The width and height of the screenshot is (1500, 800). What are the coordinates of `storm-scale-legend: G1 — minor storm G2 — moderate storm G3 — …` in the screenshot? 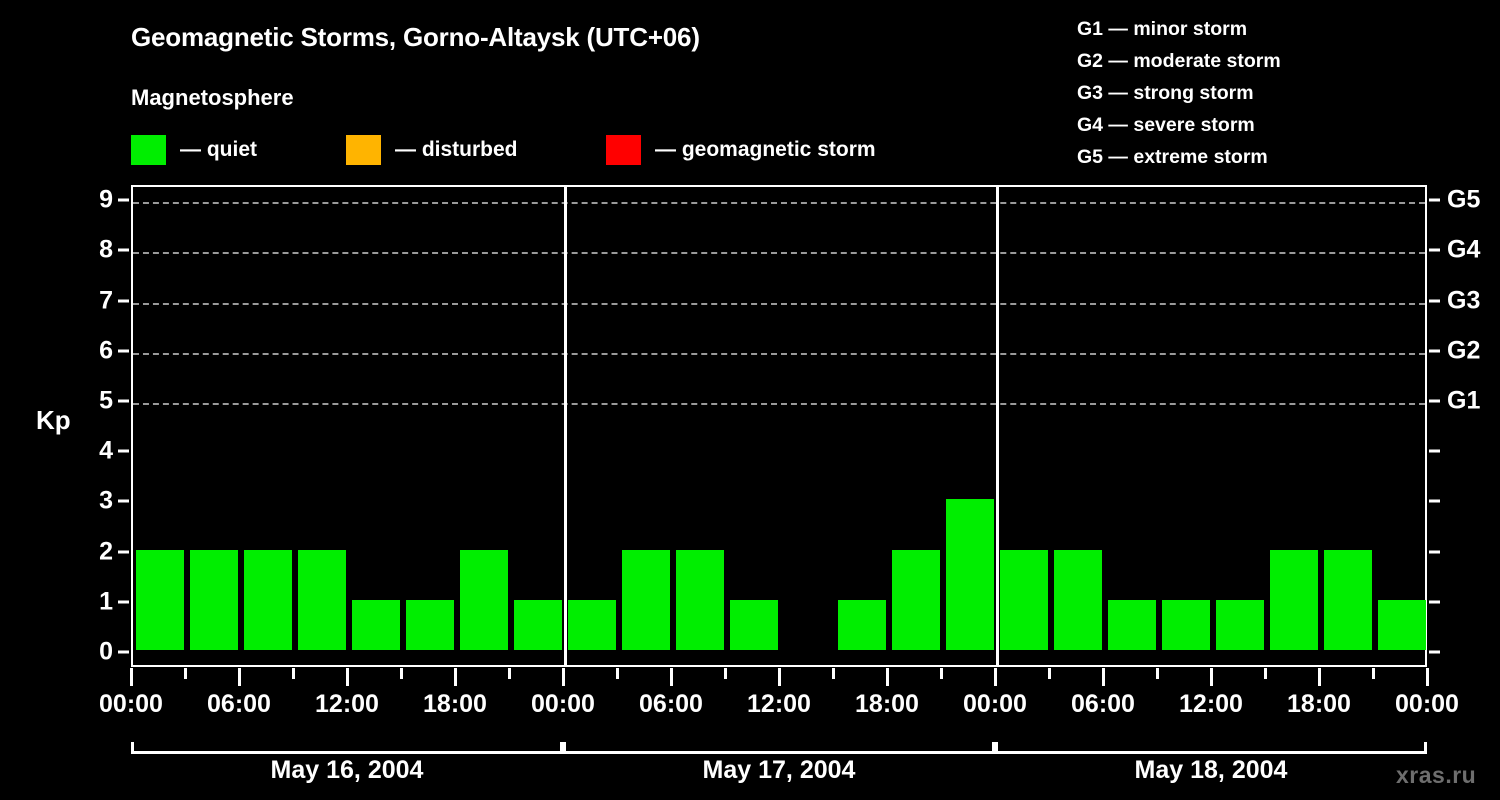 It's located at (1179, 93).